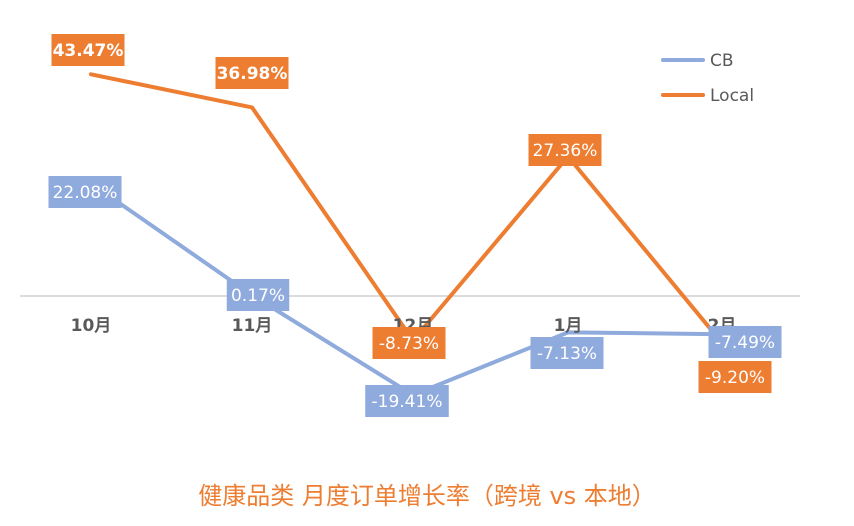 This screenshot has width=854, height=526. I want to click on data-label: 0.17%, so click(258, 296).